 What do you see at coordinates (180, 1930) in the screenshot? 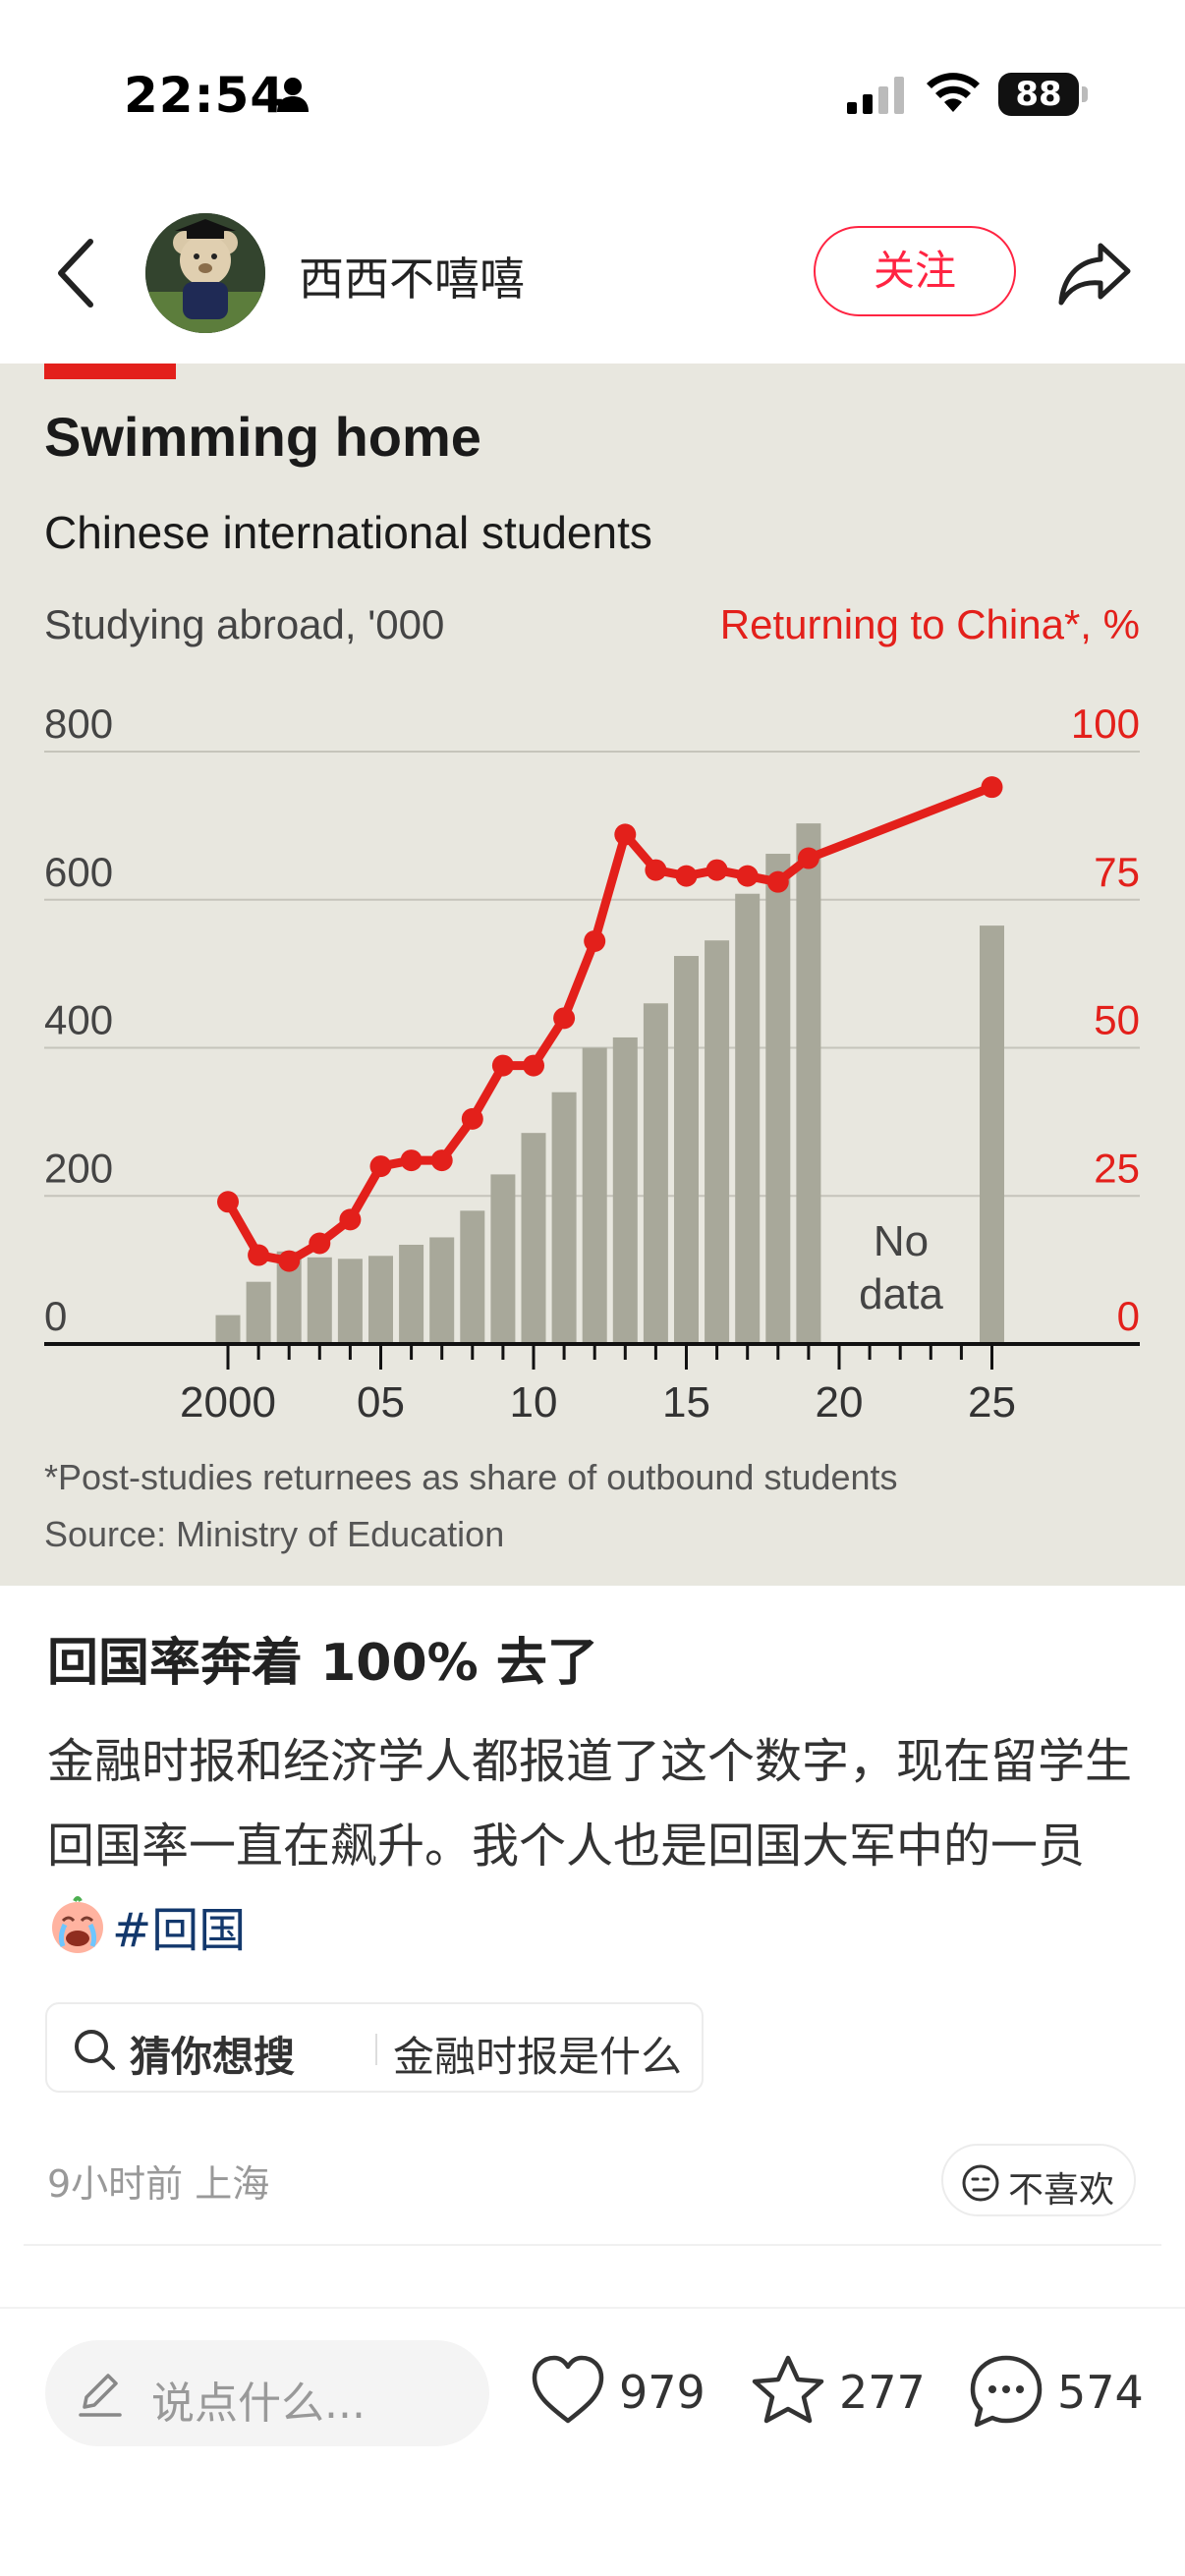
I see `hashtag-link: #回国` at bounding box center [180, 1930].